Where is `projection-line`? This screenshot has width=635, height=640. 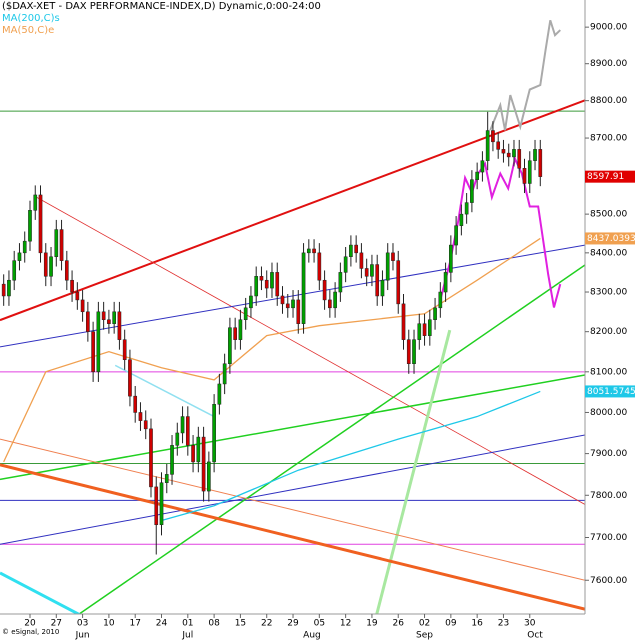
projection-line is located at coordinates (525, 75).